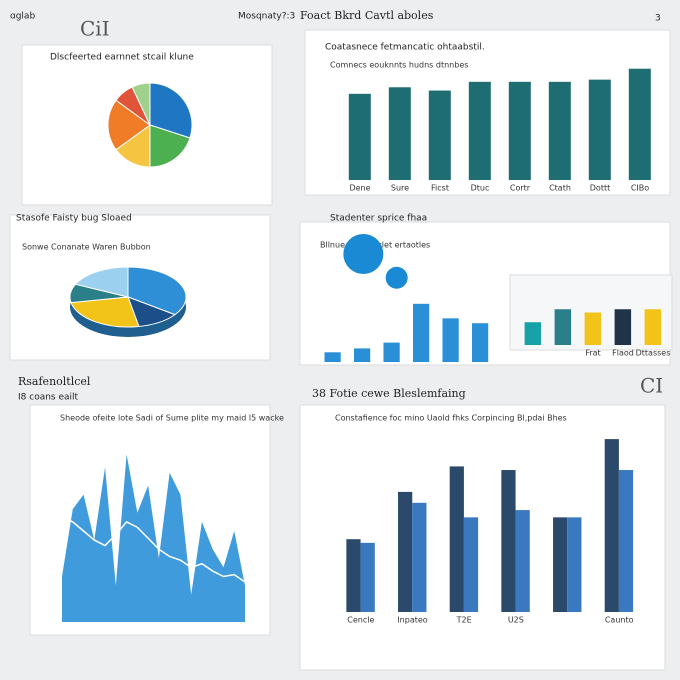 The width and height of the screenshot is (680, 680). Describe the element at coordinates (122, 58) in the screenshot. I see `panel-title: Dlscfeerted earnnet stcail klune` at that location.